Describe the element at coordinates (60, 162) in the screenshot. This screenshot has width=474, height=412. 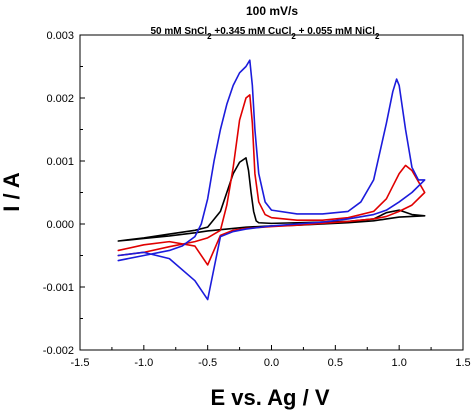
I see `y-tick-label: 0.001` at that location.